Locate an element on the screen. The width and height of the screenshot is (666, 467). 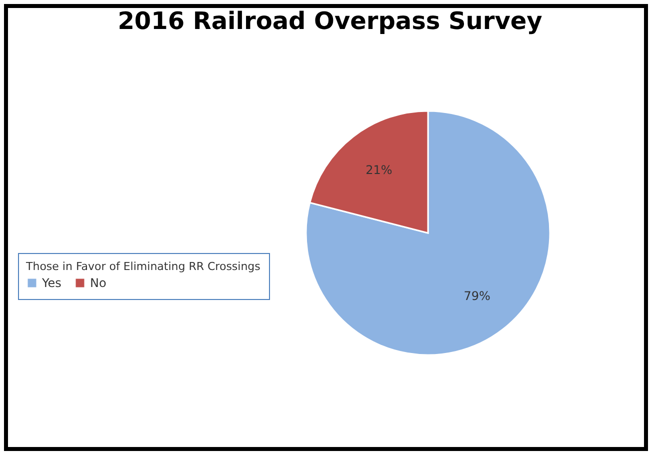
data-label: 79% is located at coordinates (477, 296).